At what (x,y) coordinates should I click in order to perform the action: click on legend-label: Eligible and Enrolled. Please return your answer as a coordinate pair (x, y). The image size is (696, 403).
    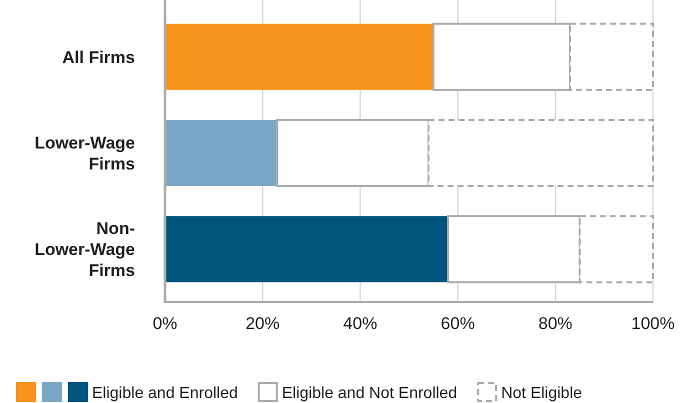
    Looking at the image, I should click on (165, 393).